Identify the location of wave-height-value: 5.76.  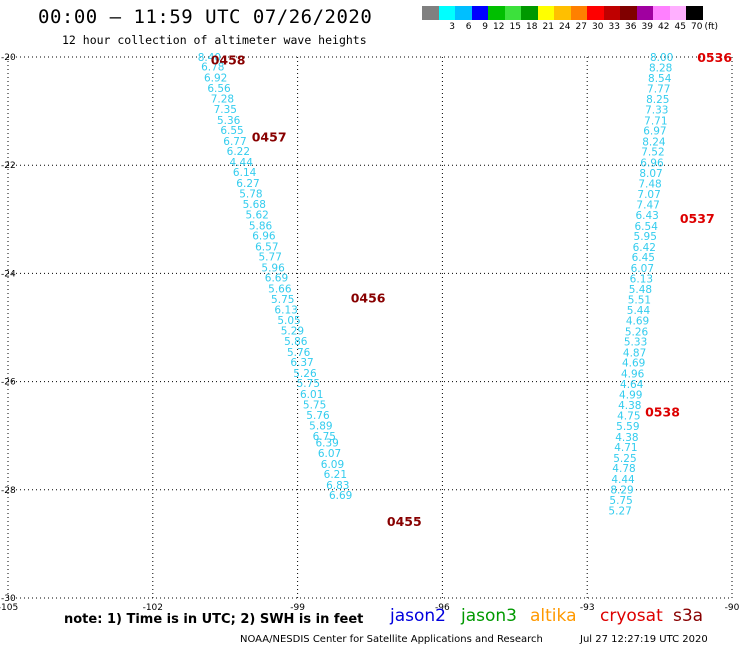
(318, 416).